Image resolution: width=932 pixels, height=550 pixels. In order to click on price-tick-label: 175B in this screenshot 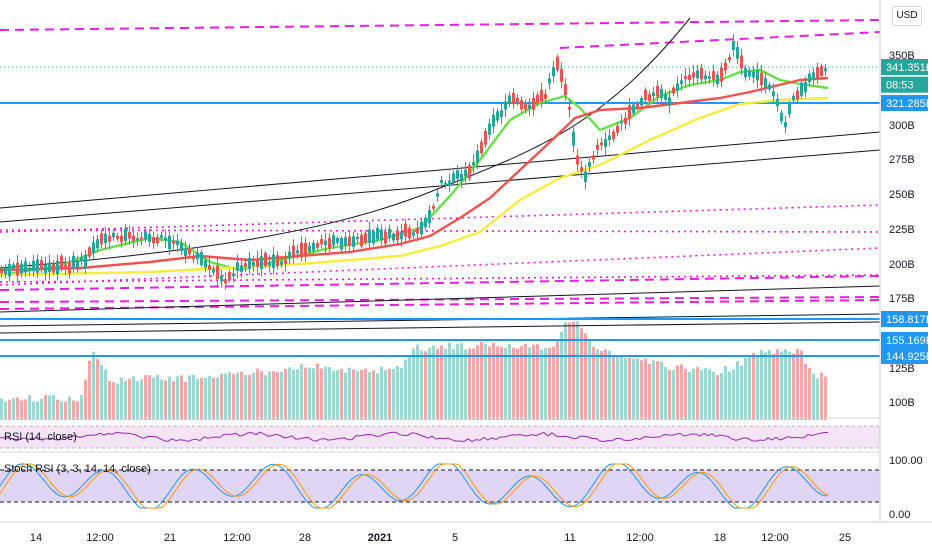, I will do `click(902, 299)`.